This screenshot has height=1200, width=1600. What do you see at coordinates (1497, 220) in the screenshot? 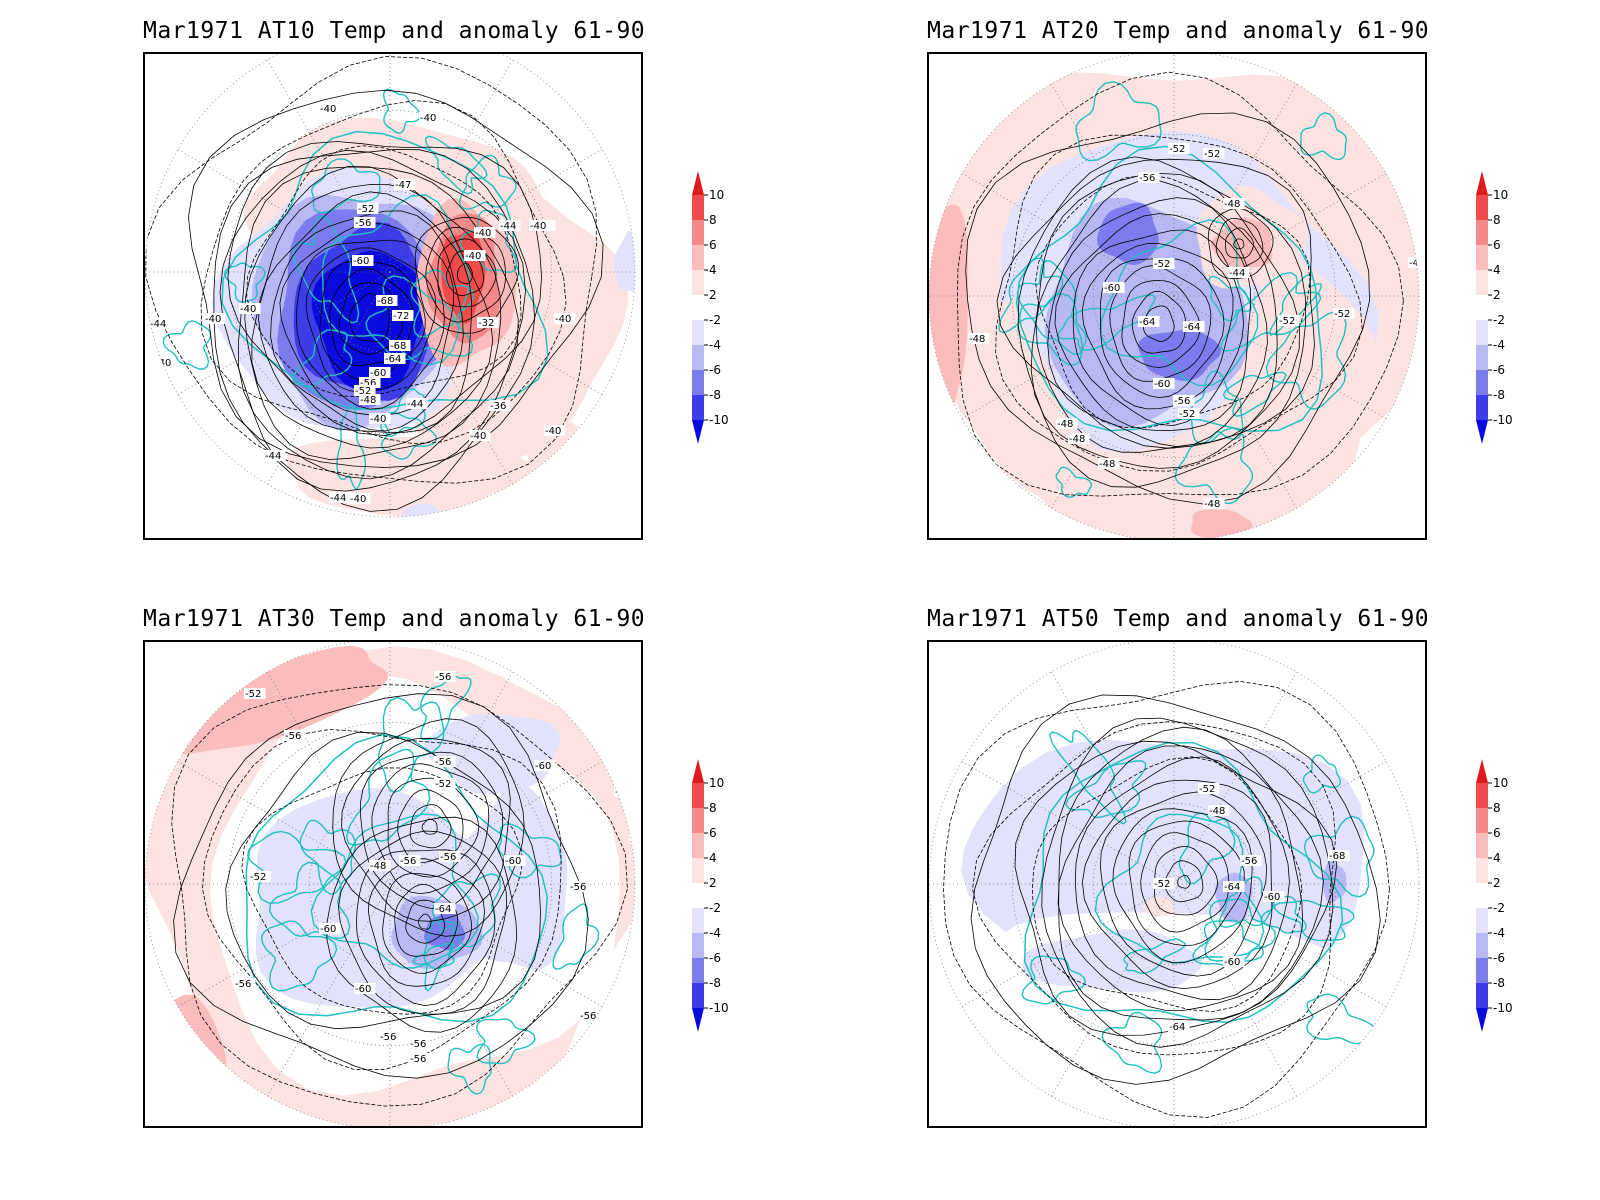
I see `colorbar-label: 8` at bounding box center [1497, 220].